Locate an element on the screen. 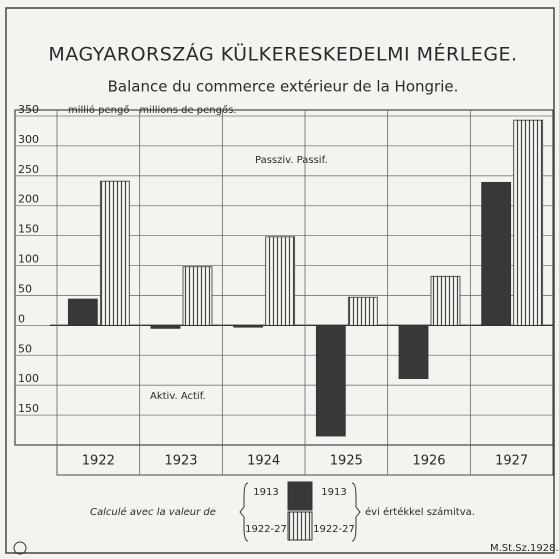 The image size is (559, 559). y-tick-label: 300 is located at coordinates (28, 139).